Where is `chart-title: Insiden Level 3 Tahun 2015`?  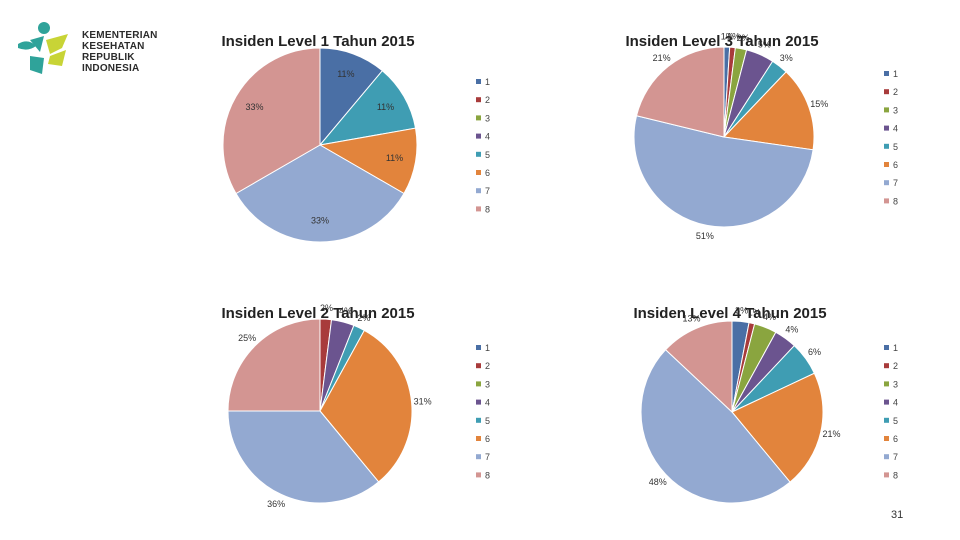
chart-title: Insiden Level 3 Tahun 2015 is located at coordinates (721, 41).